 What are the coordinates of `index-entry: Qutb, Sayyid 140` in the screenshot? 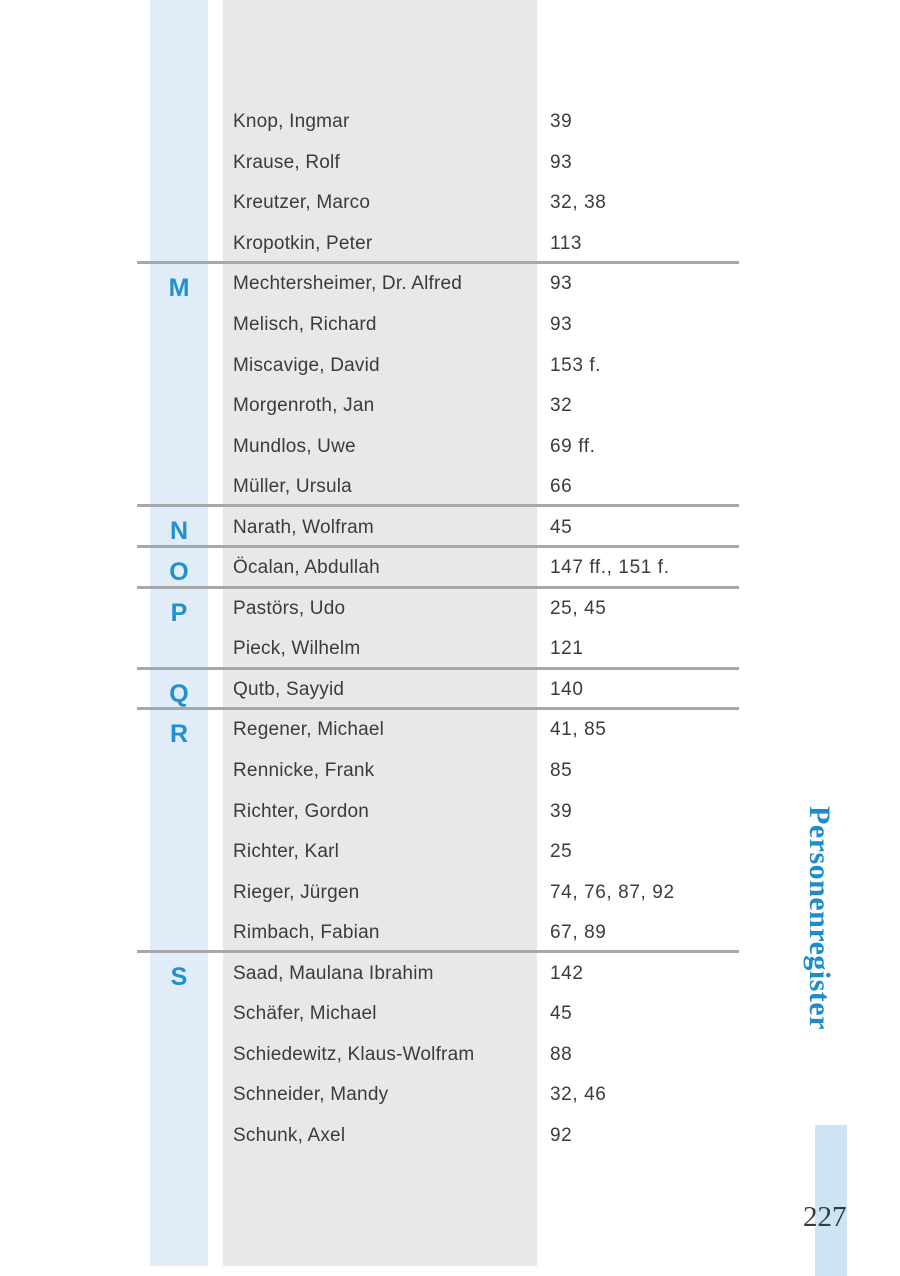 It's located at (438, 690).